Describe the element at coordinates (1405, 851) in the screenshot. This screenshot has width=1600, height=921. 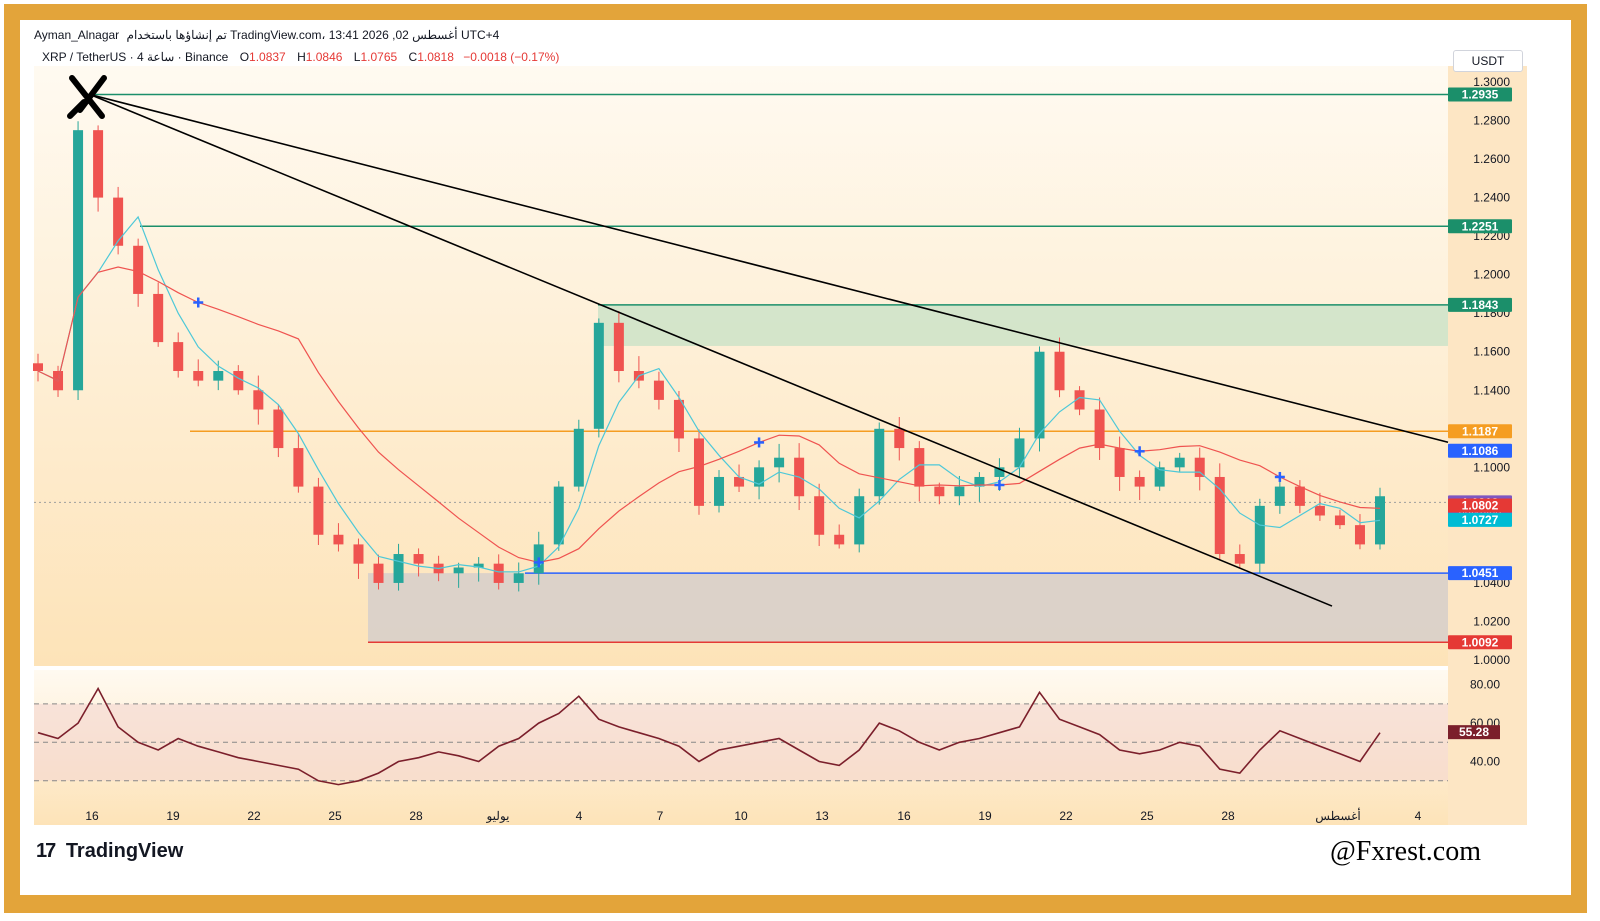
I see `watermark-text: @Fxrest.com` at that location.